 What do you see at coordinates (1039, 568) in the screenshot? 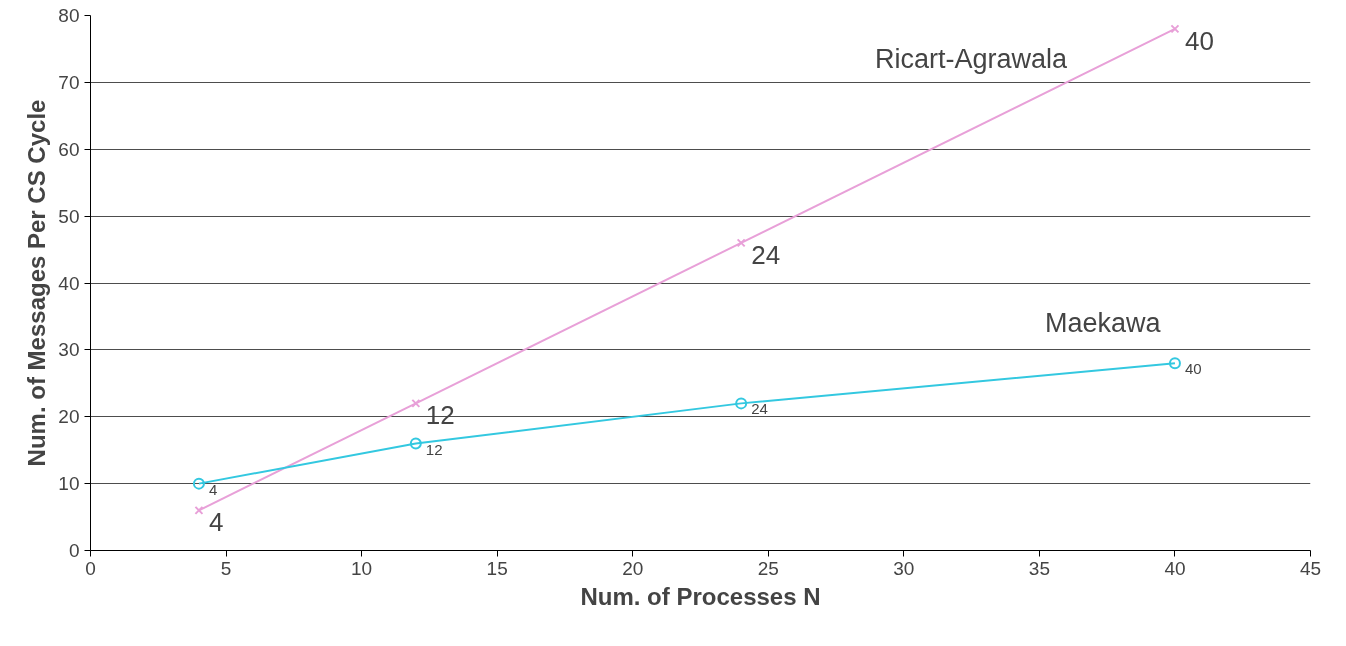
I see `x-tick-label: 35` at bounding box center [1039, 568].